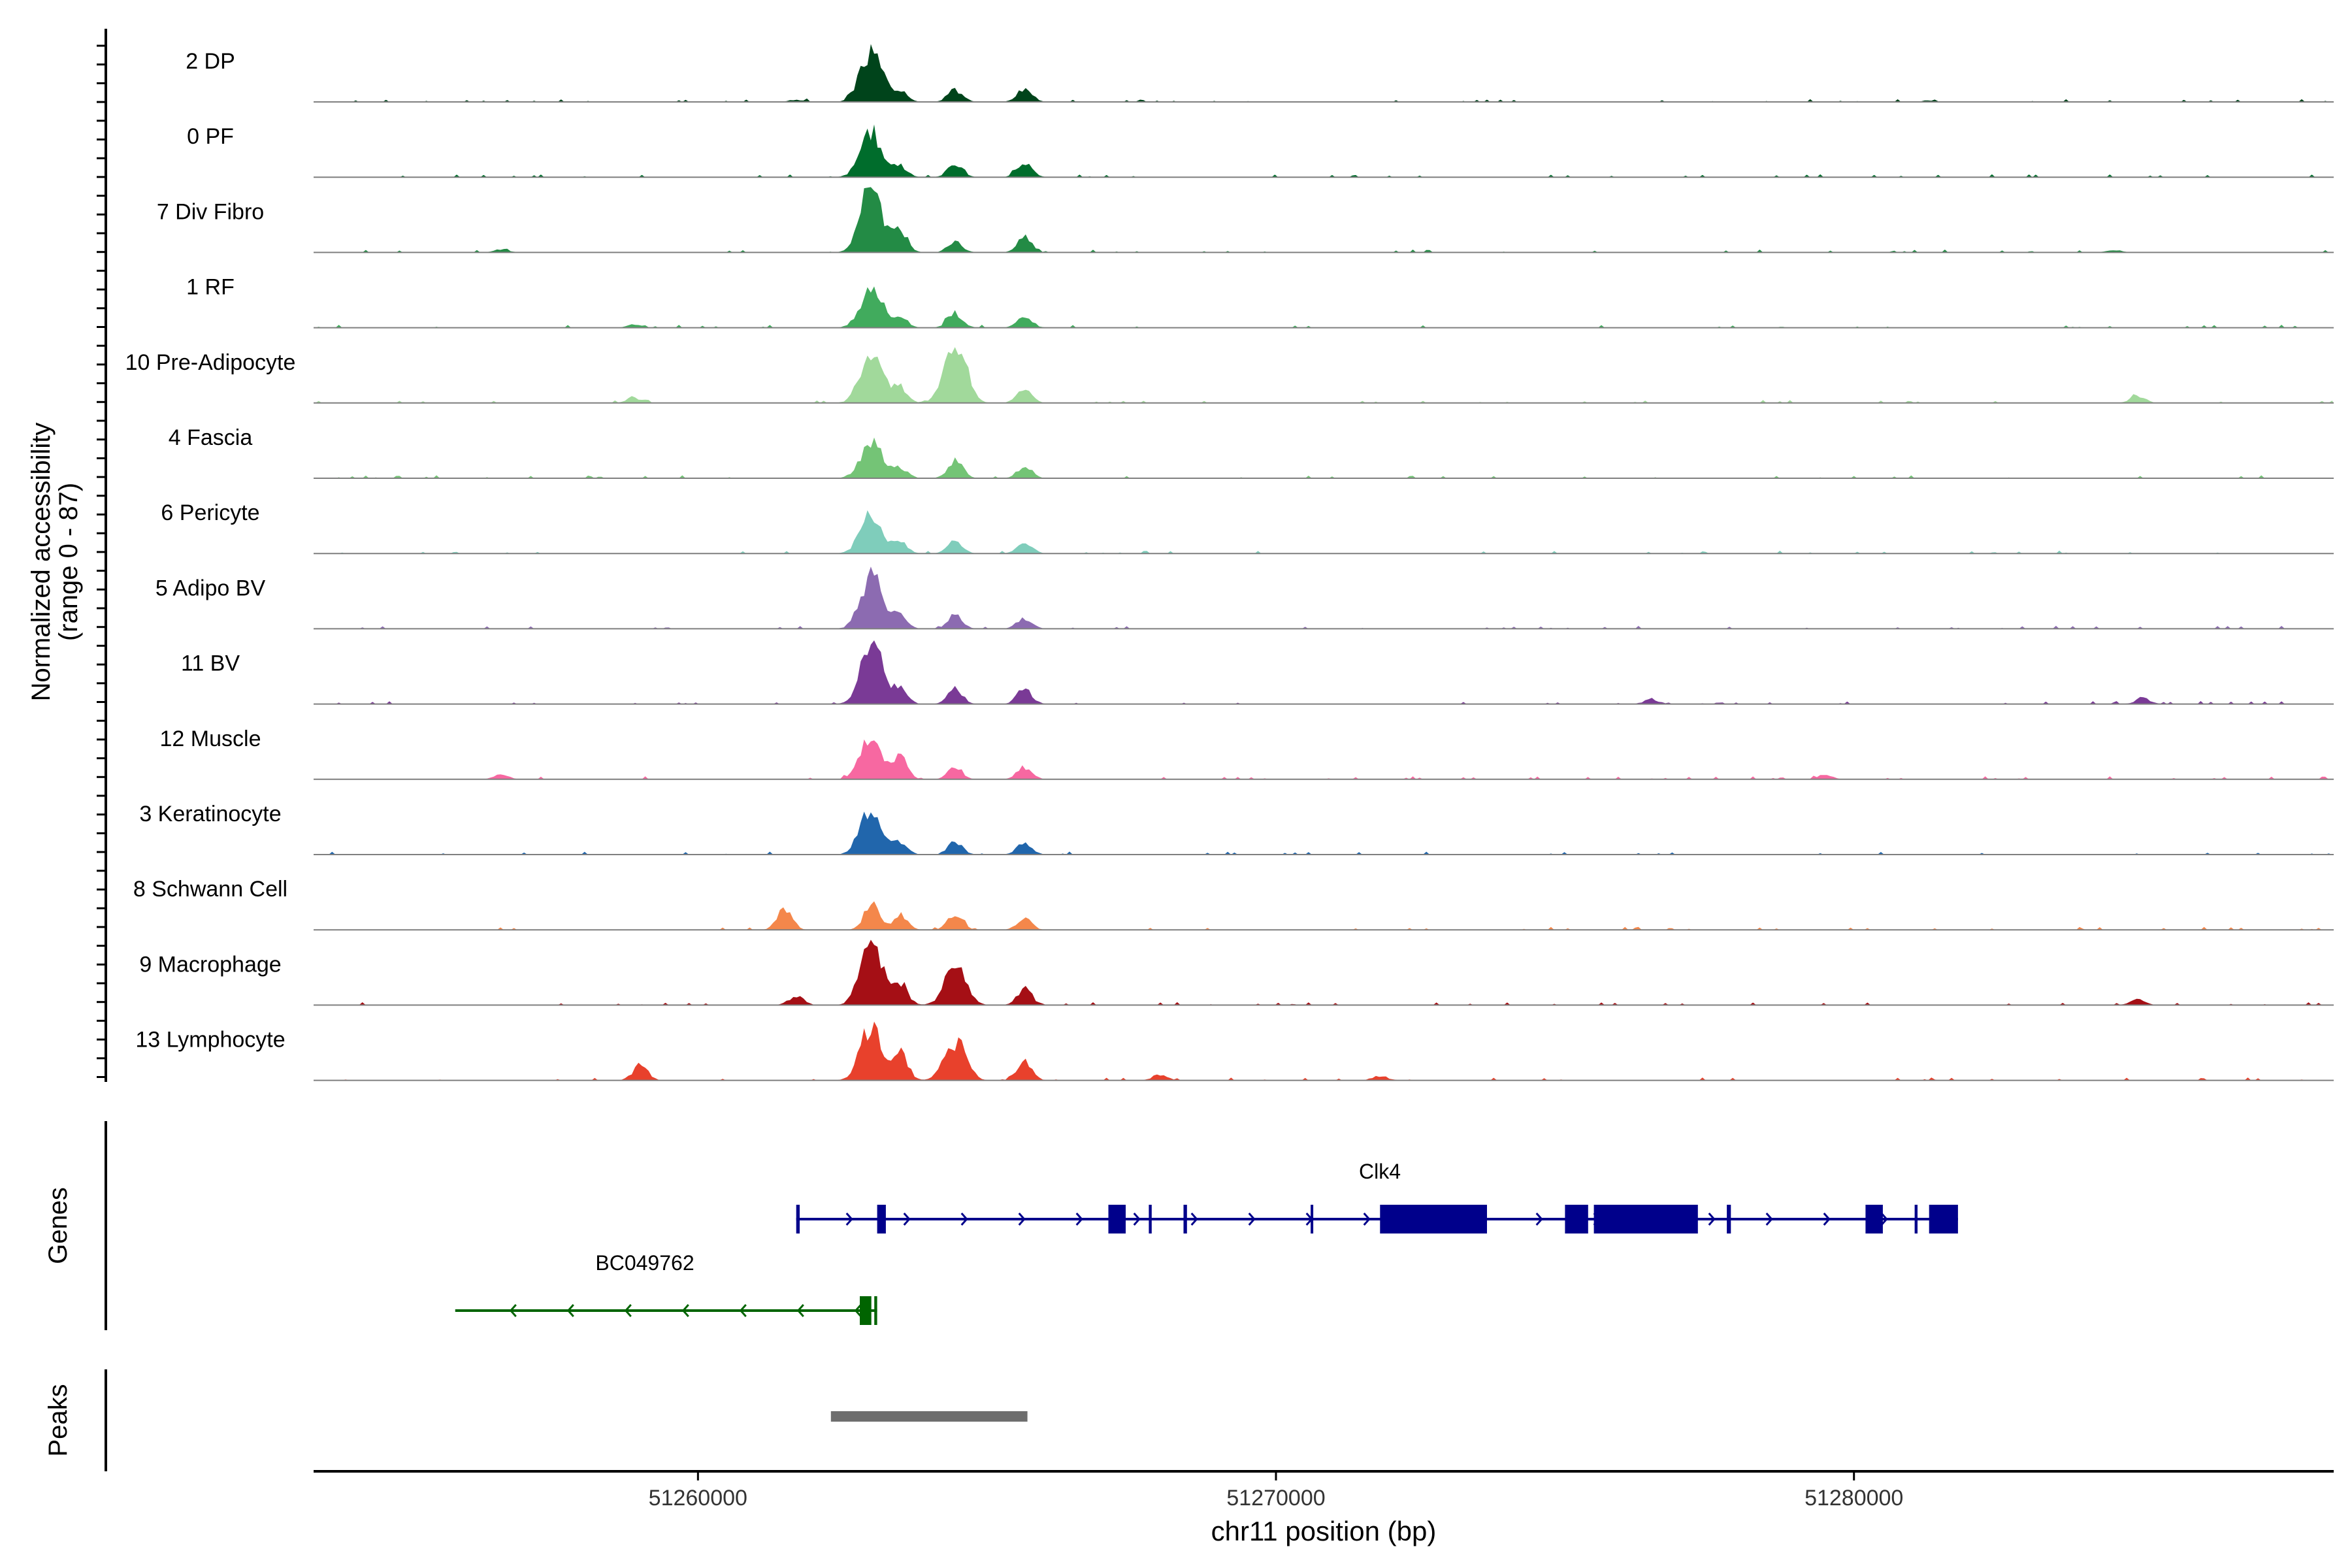 This screenshot has width=2352, height=1568. I want to click on track-0-pf: 0 PF, so click(1260, 151).